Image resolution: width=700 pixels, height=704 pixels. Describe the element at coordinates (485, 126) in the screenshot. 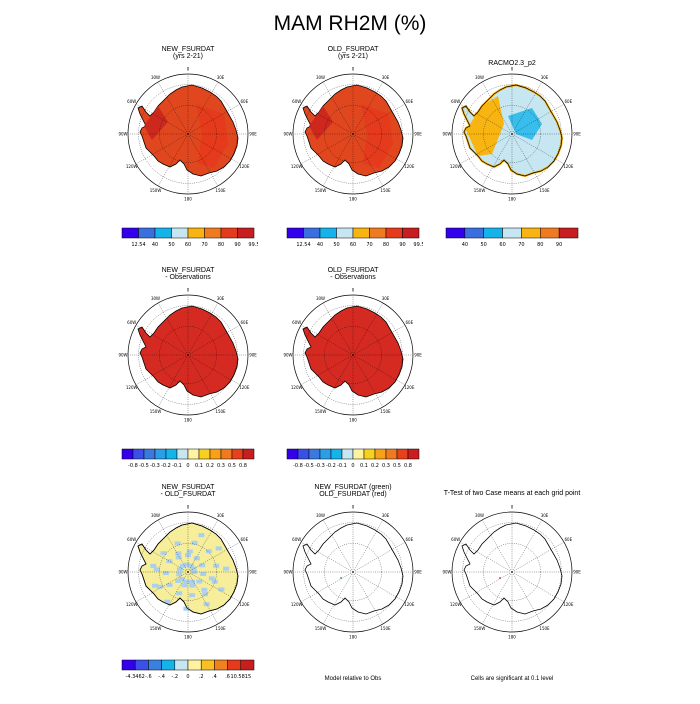

I see `west-antarctica-patch` at that location.